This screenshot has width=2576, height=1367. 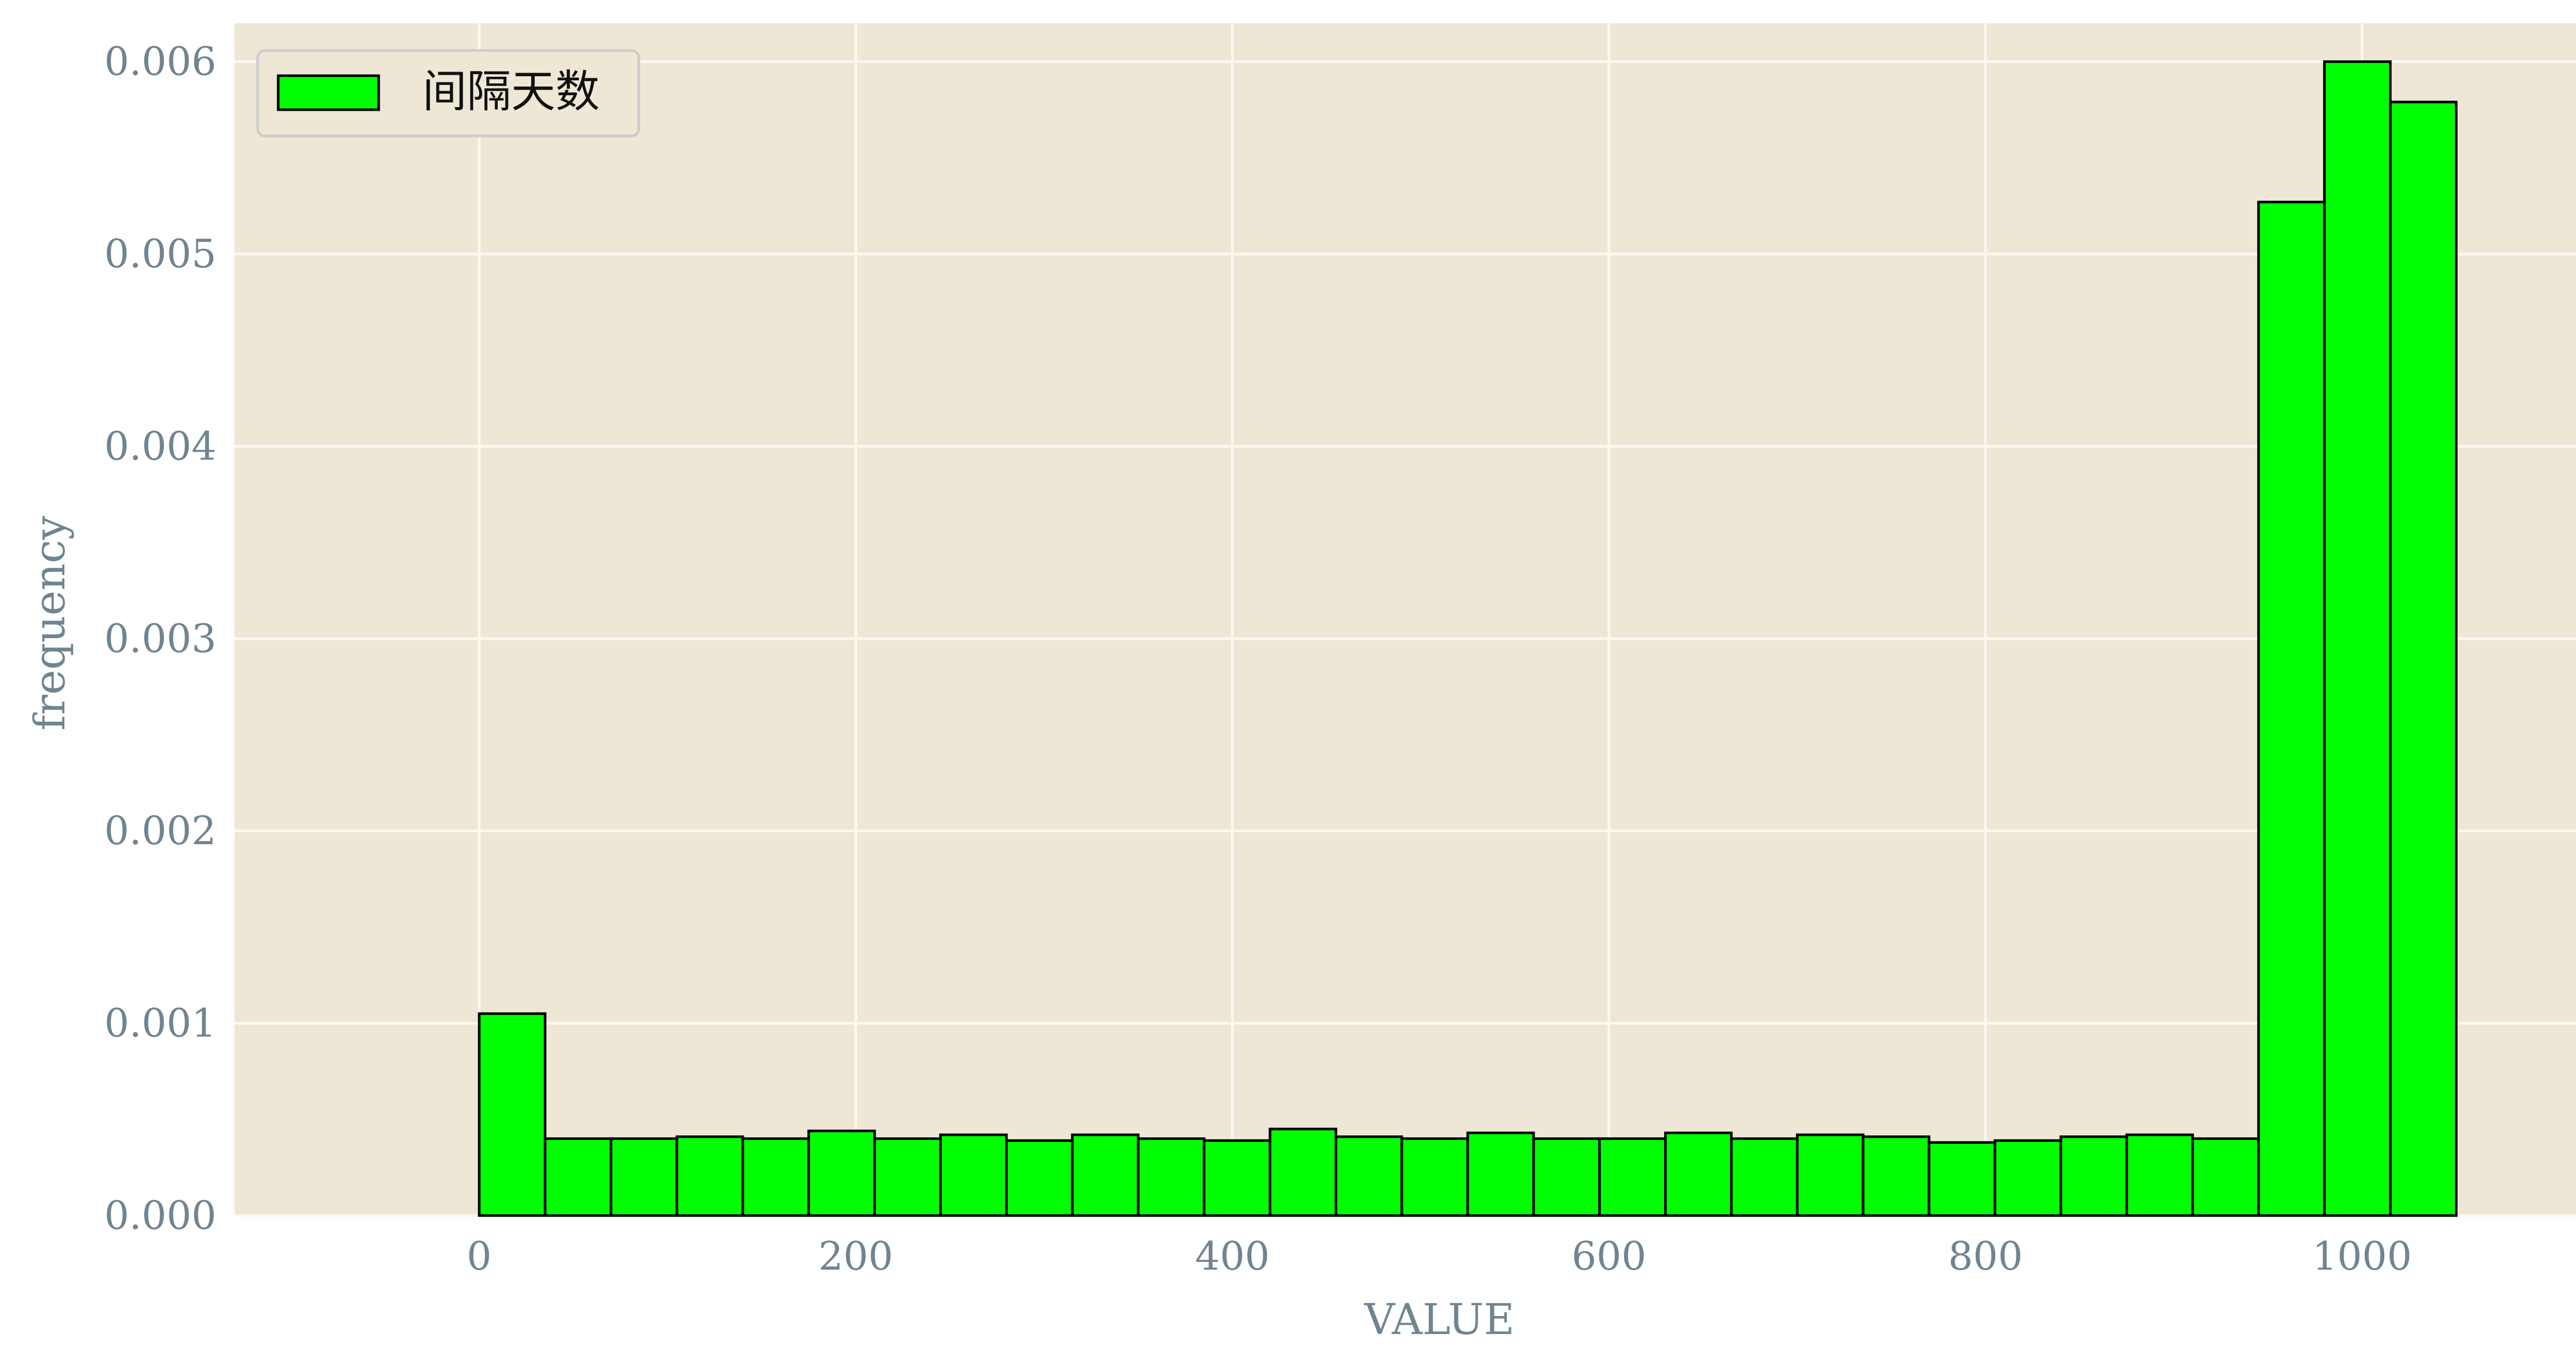 I want to click on legend: 间隔天数, so click(x=448, y=94).